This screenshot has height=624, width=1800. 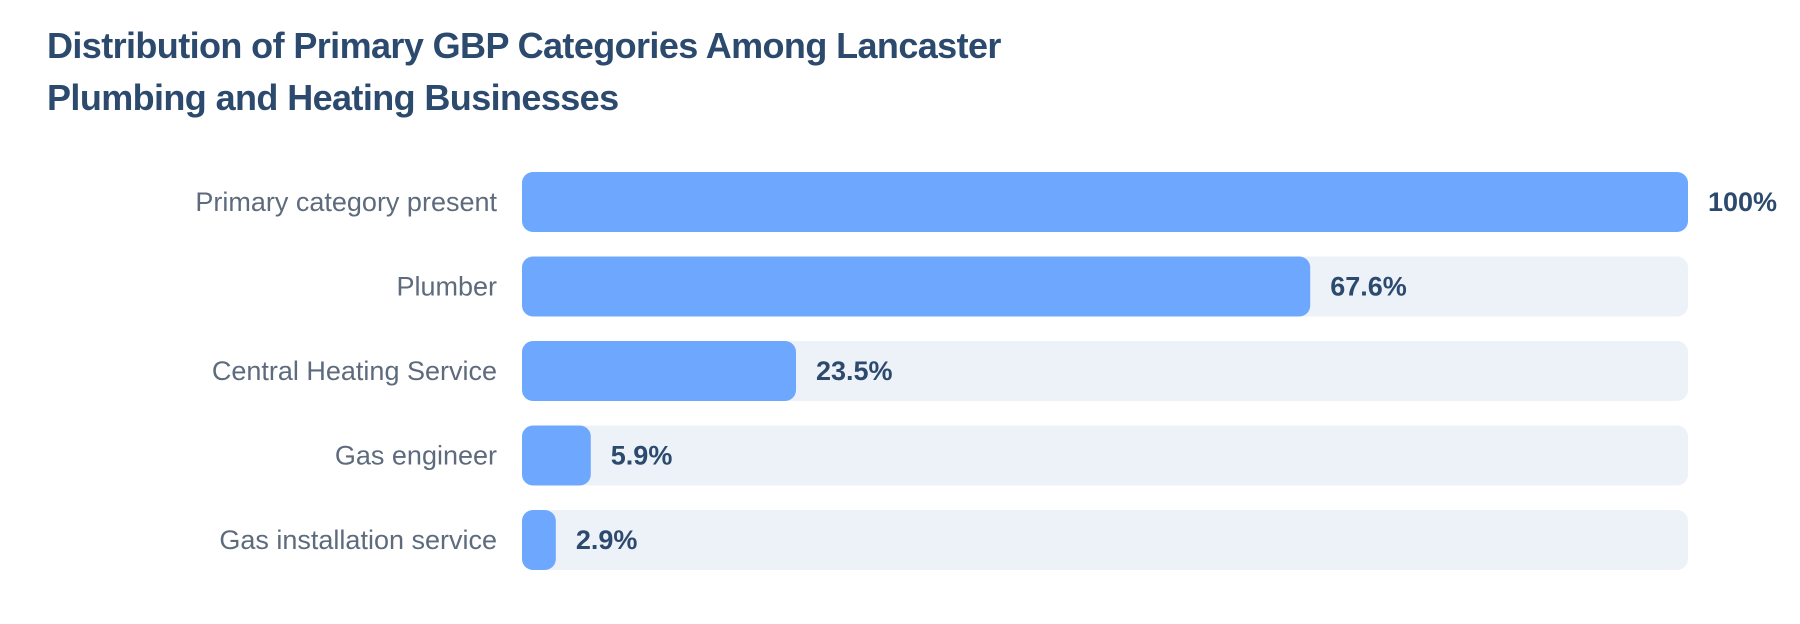 What do you see at coordinates (446, 287) in the screenshot?
I see `category-label: Plumber` at bounding box center [446, 287].